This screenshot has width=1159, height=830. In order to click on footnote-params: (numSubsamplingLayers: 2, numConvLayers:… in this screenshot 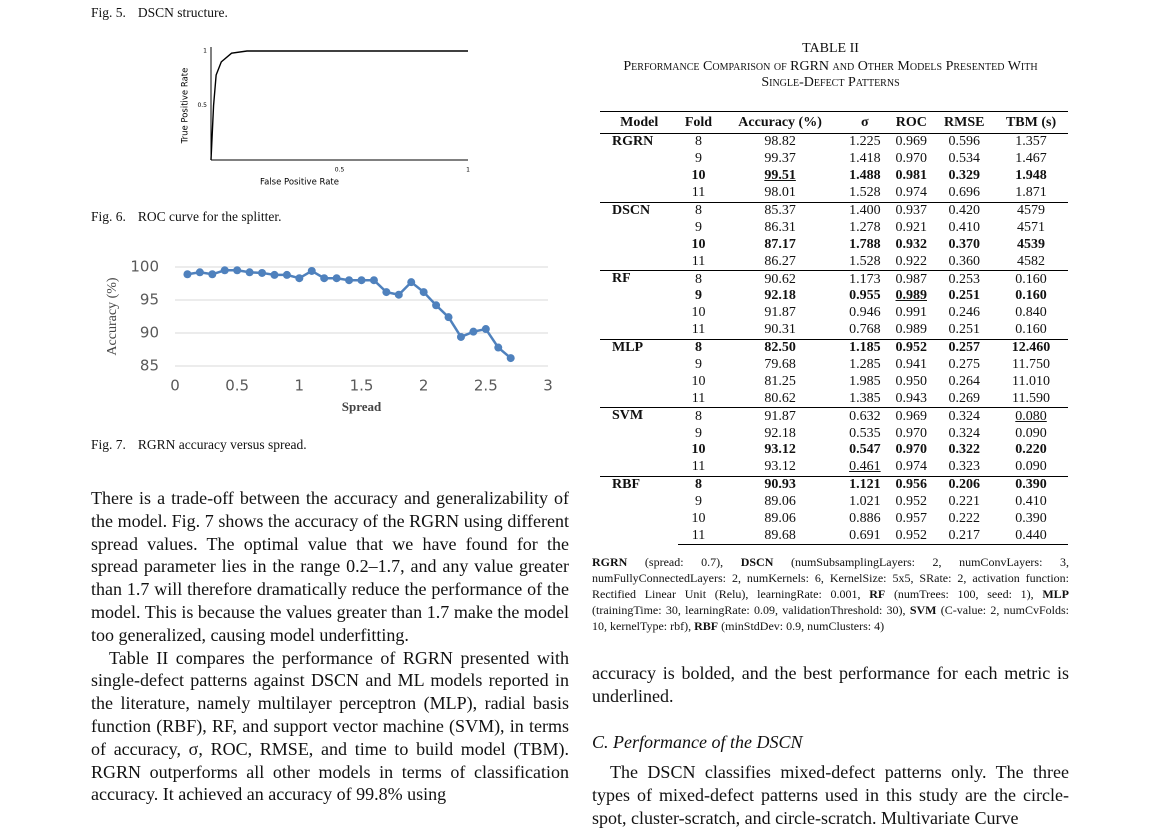, I will do `click(830, 578)`.